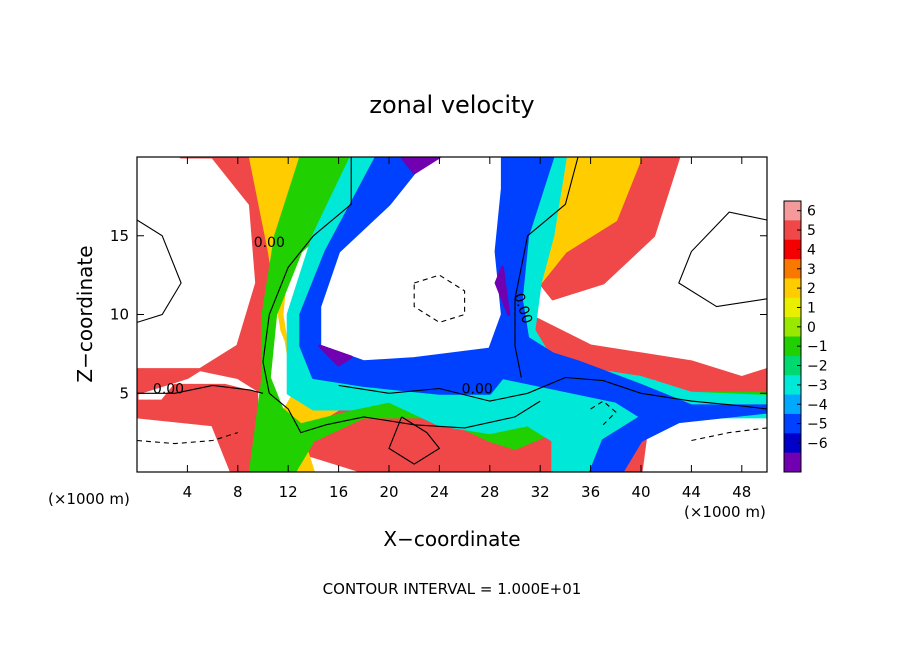 The height and width of the screenshot is (654, 904). I want to click on y-tick-label: 10, so click(119, 315).